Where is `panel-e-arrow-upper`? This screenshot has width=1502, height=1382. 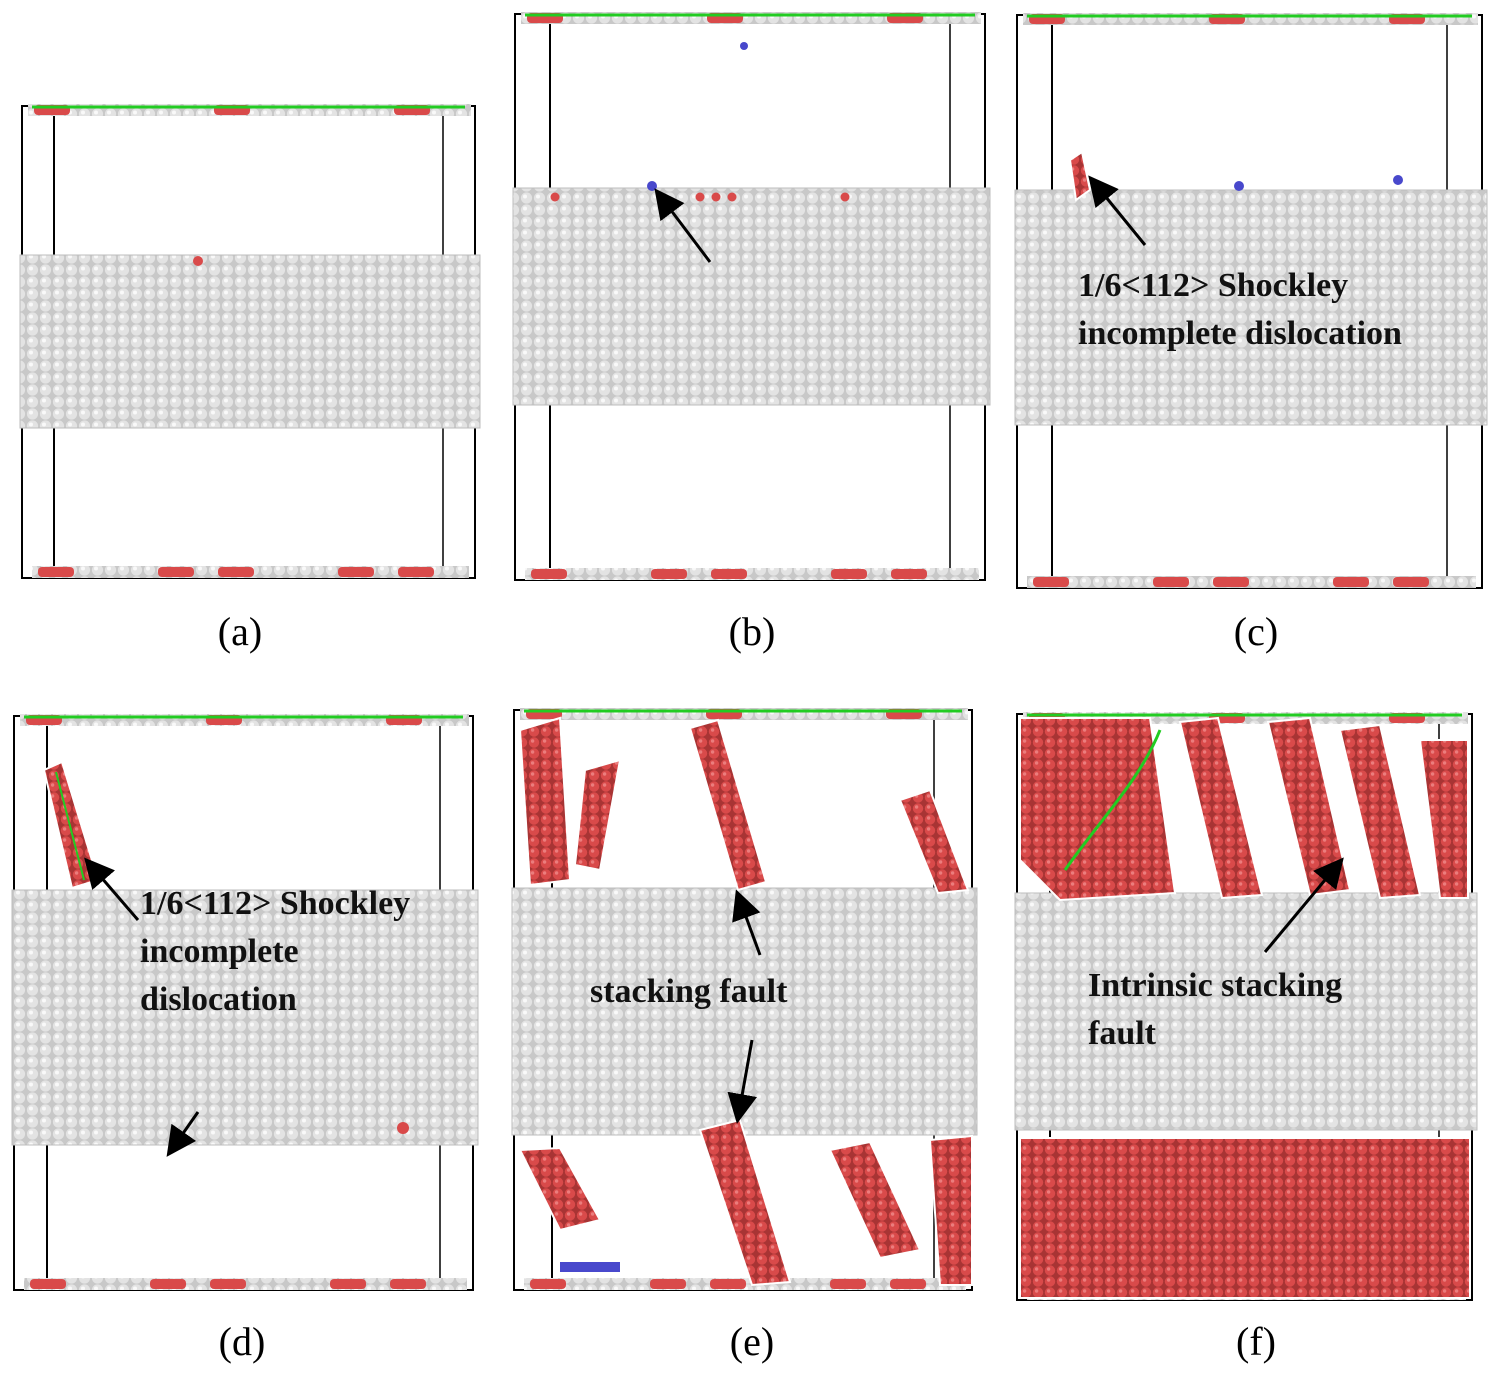 panel-e-arrow-upper is located at coordinates (747, 922).